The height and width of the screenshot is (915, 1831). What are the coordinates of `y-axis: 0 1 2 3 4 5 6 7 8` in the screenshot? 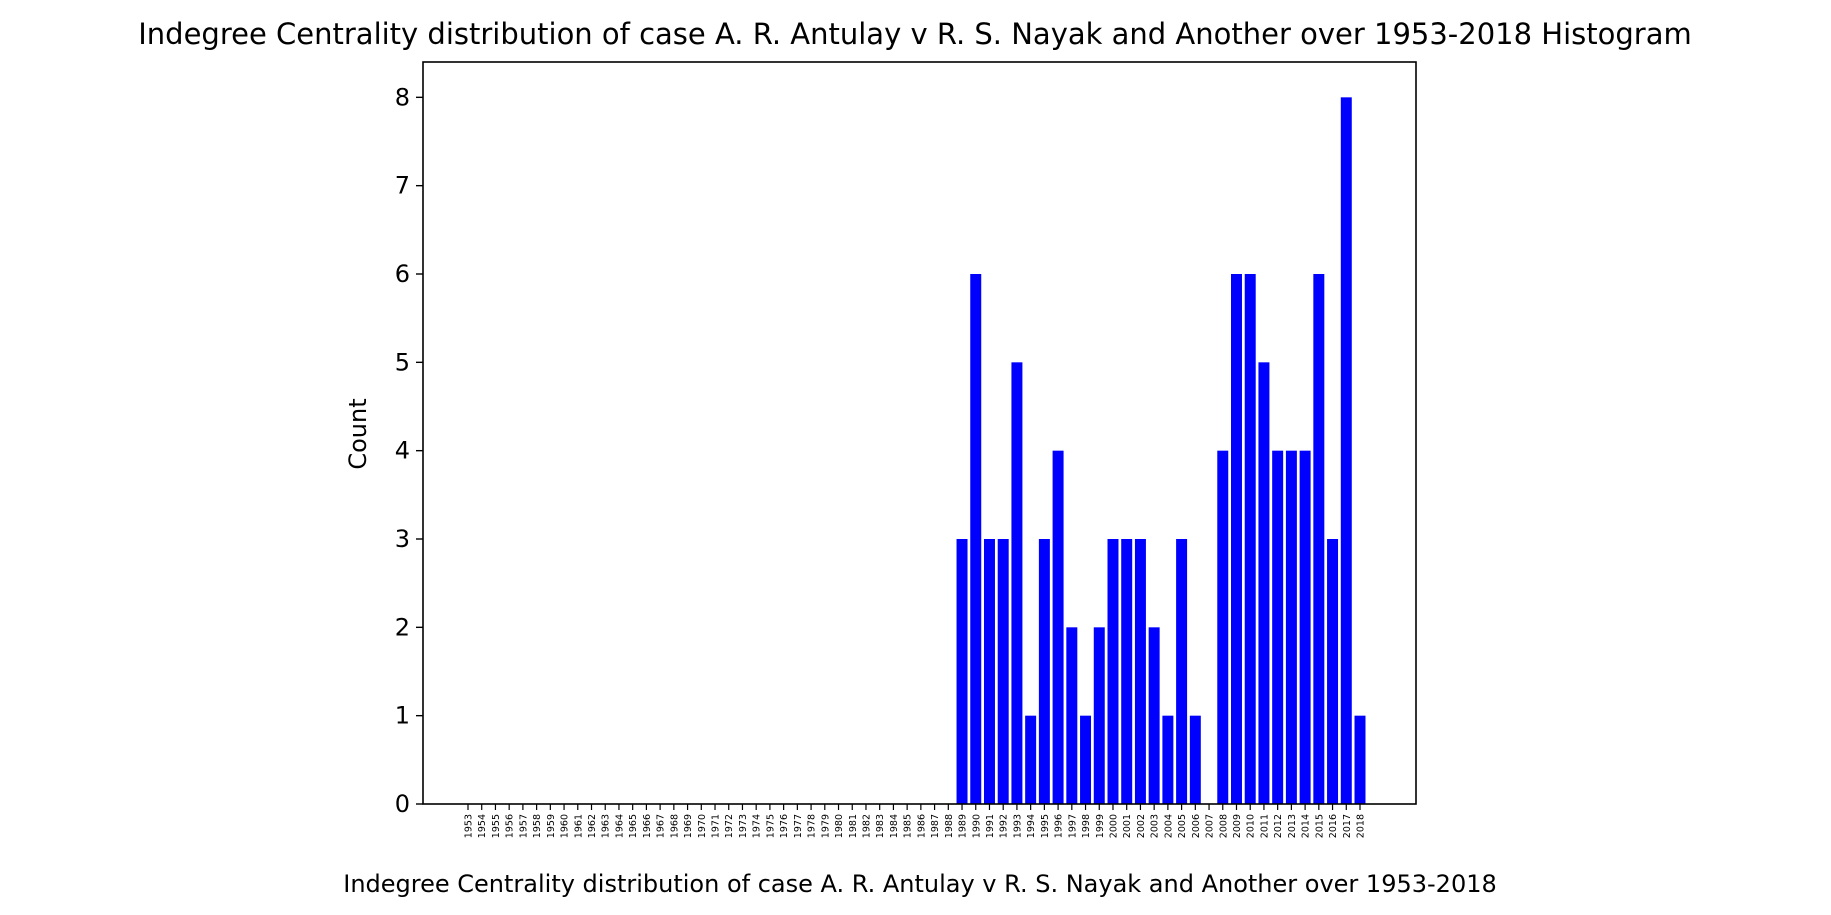 It's located at (409, 450).